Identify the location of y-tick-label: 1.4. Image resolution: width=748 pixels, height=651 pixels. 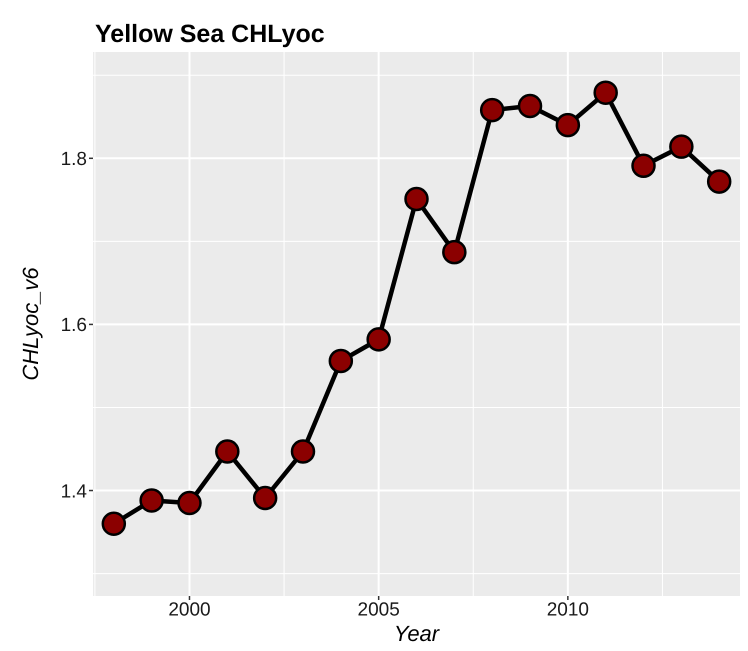
(74, 491).